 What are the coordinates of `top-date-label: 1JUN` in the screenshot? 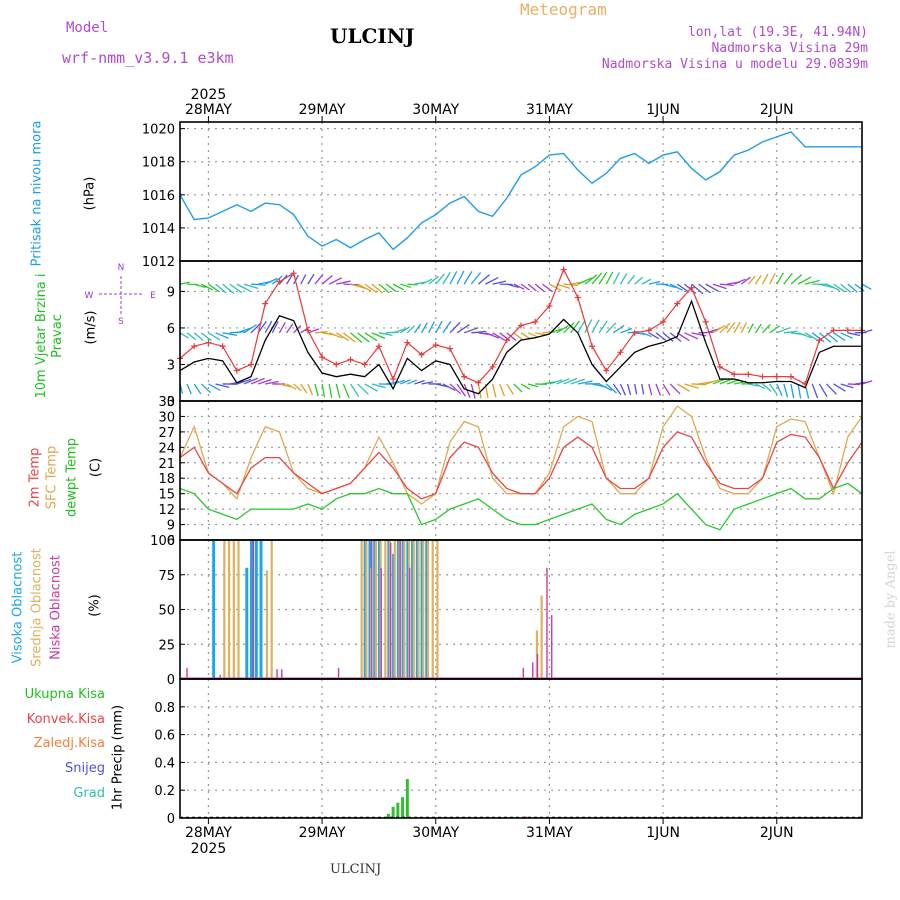 It's located at (663, 110).